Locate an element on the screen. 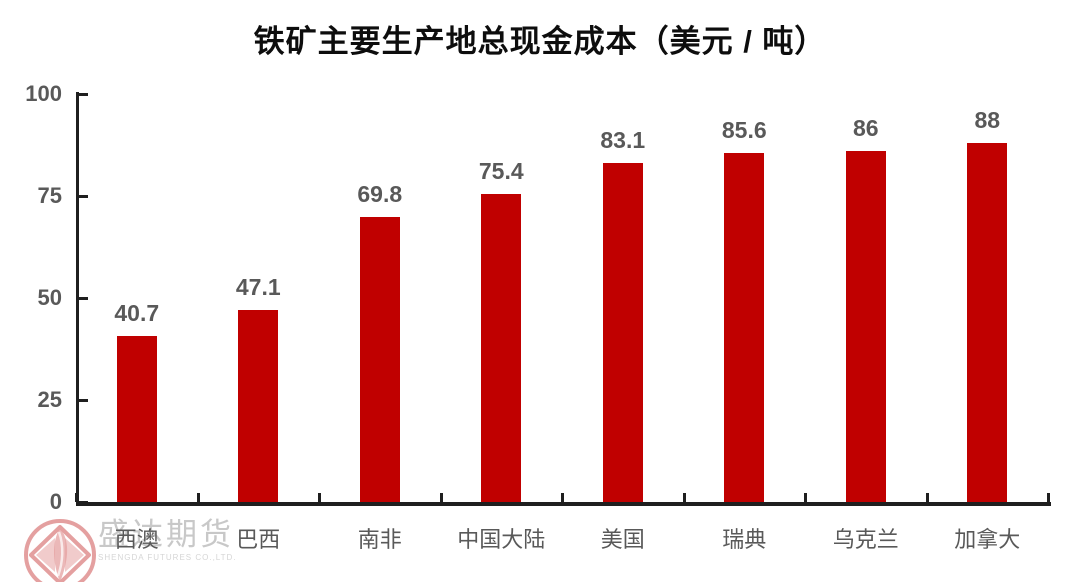 The height and width of the screenshot is (582, 1080). x-axis-label: 南非 is located at coordinates (379, 539).